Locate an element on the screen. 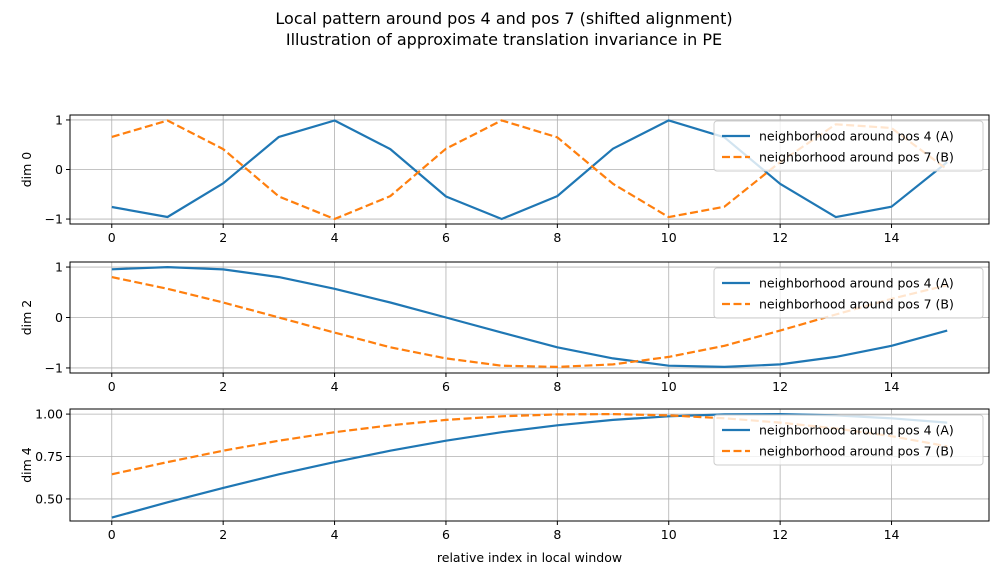  y-axis-label: dim 0 is located at coordinates (26, 170).